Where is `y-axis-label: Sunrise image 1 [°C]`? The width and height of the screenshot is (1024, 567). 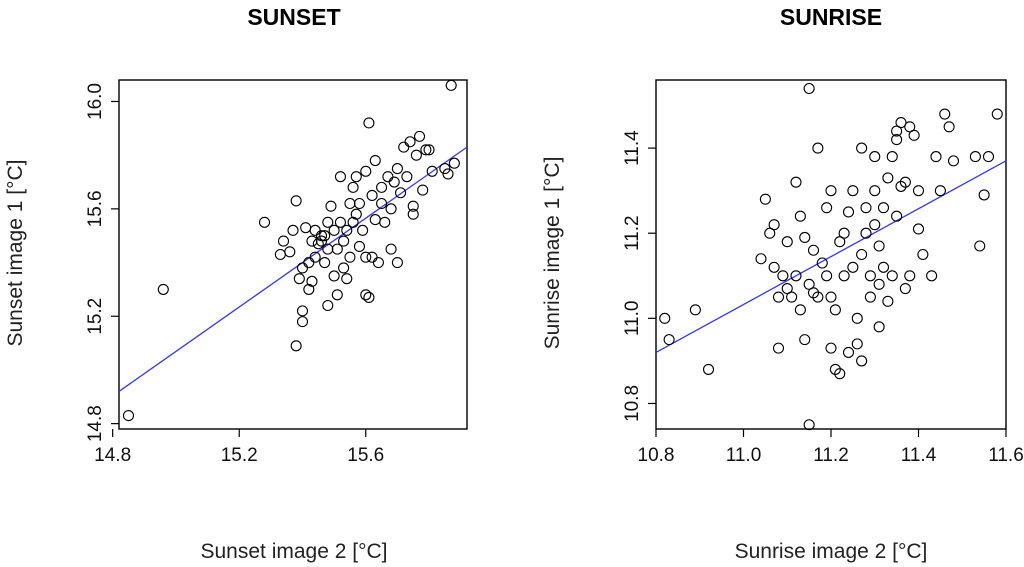 y-axis-label: Sunrise image 1 [°C] is located at coordinates (552, 253).